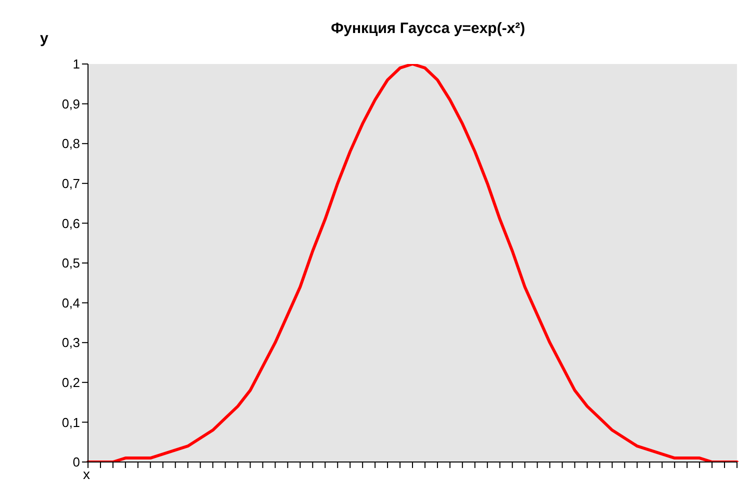 The width and height of the screenshot is (747, 499). I want to click on y-axis-title: y, so click(44, 38).